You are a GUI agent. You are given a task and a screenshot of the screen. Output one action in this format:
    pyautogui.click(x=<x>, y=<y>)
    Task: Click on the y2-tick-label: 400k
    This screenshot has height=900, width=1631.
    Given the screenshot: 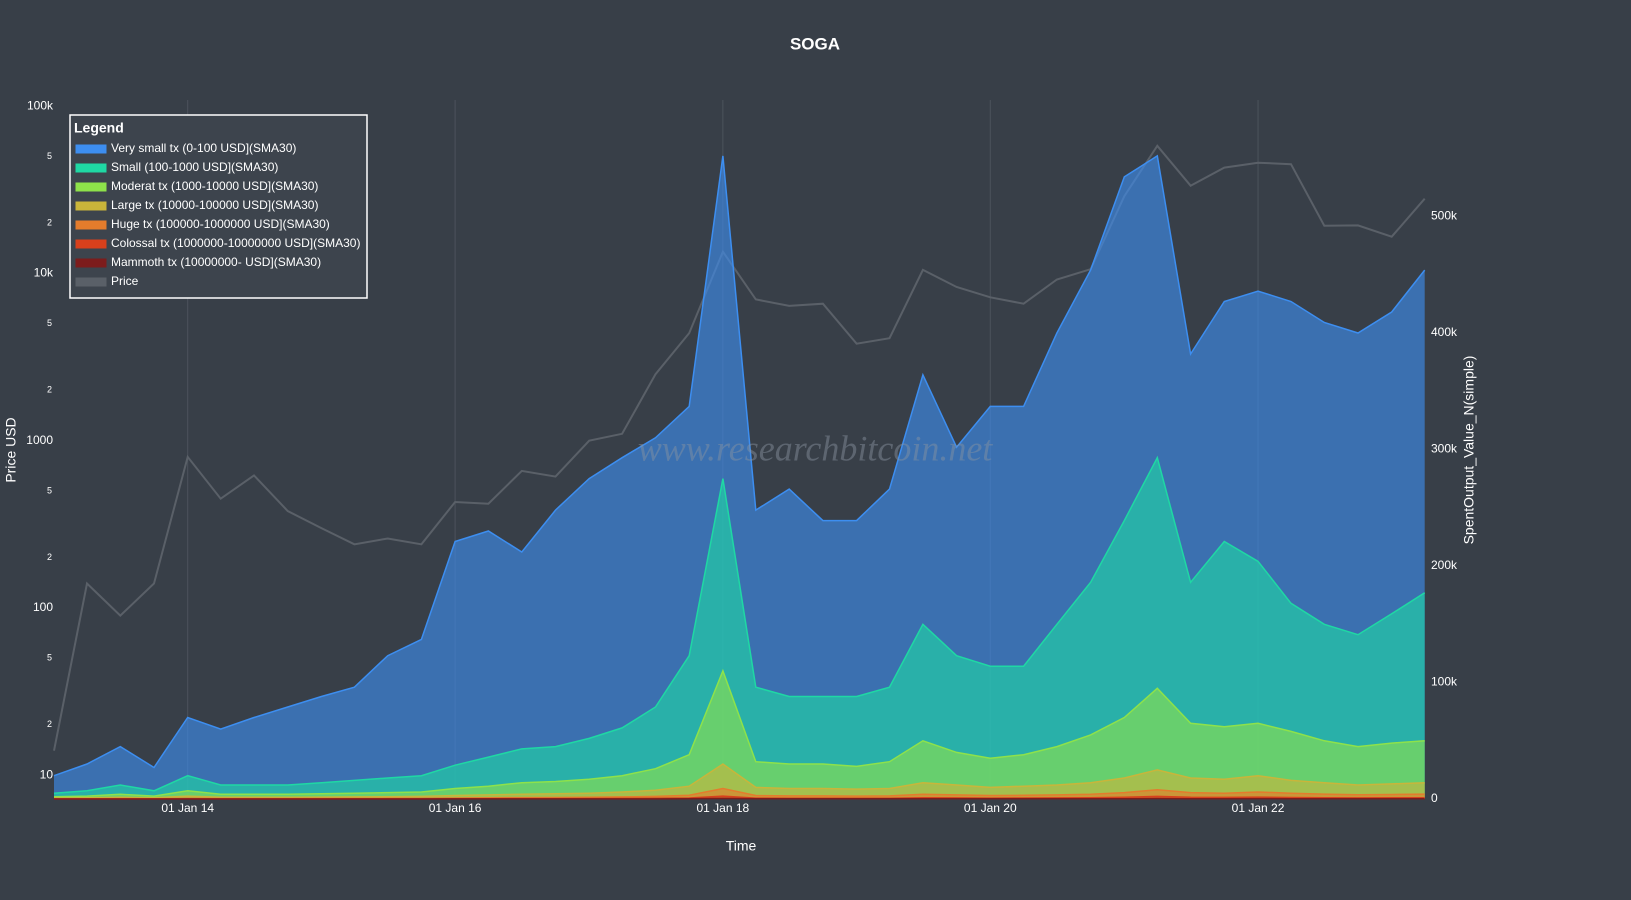 What is the action you would take?
    pyautogui.click(x=1444, y=332)
    